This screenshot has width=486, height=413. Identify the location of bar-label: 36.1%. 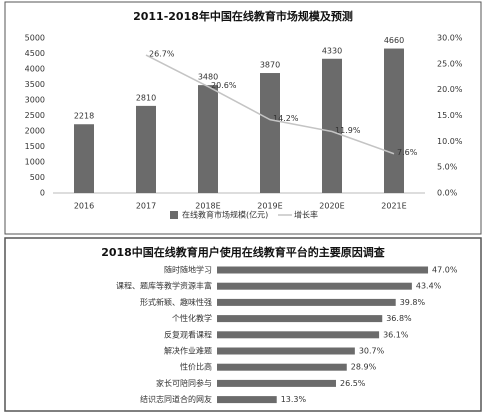
(396, 334).